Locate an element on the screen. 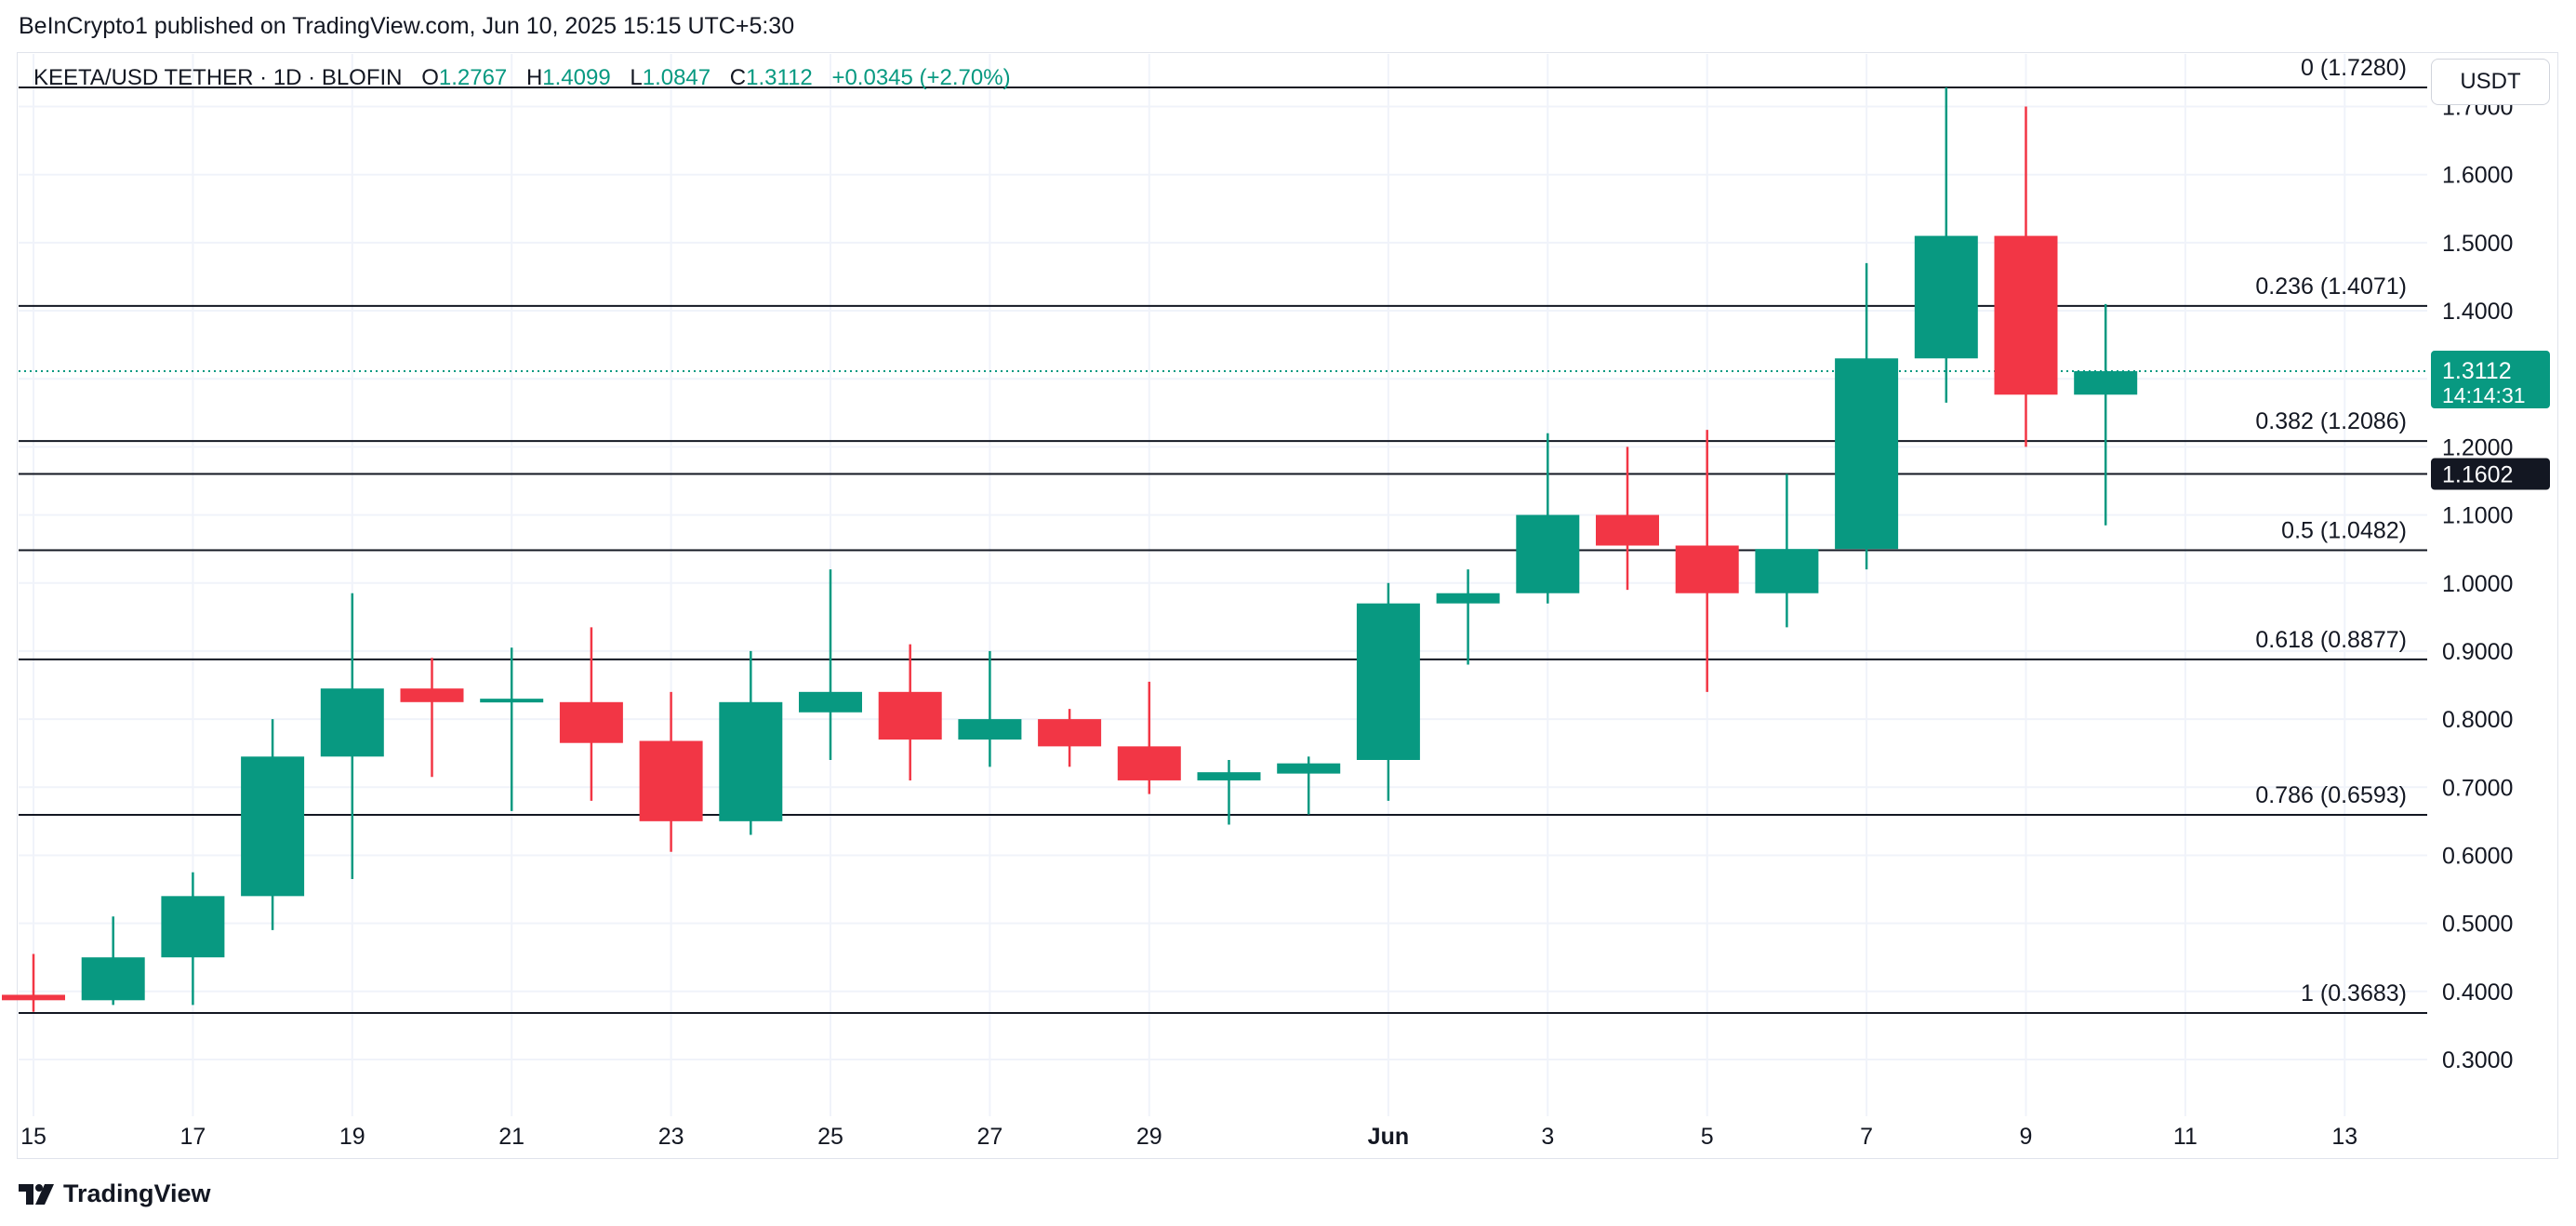 The height and width of the screenshot is (1226, 2576). last-price-value: 1.3112 is located at coordinates (2477, 371).